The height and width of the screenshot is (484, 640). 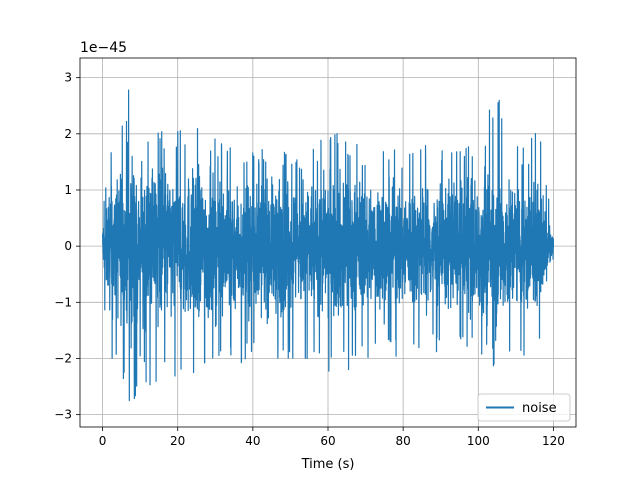 I want to click on x-tick-label: 100, so click(x=478, y=441).